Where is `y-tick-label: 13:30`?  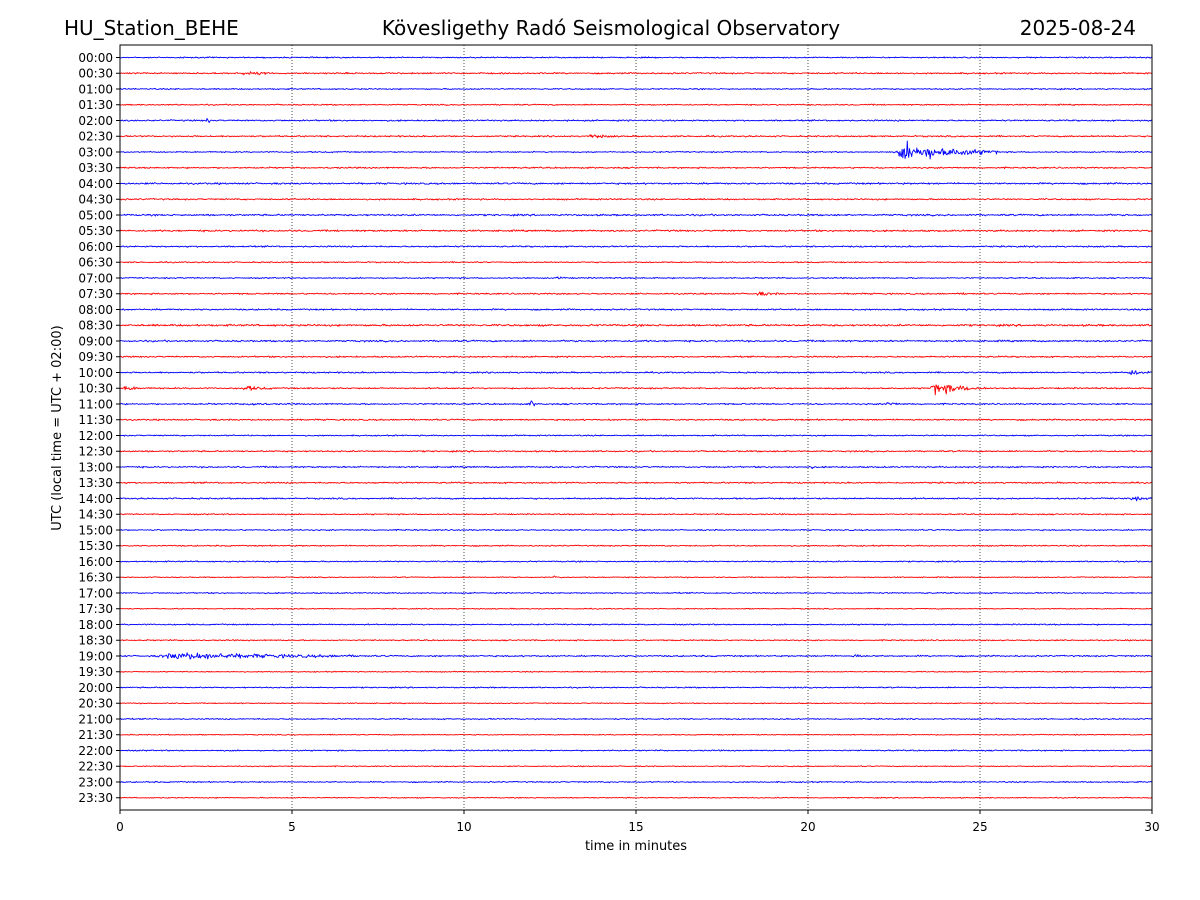
y-tick-label: 13:30 is located at coordinates (95, 483).